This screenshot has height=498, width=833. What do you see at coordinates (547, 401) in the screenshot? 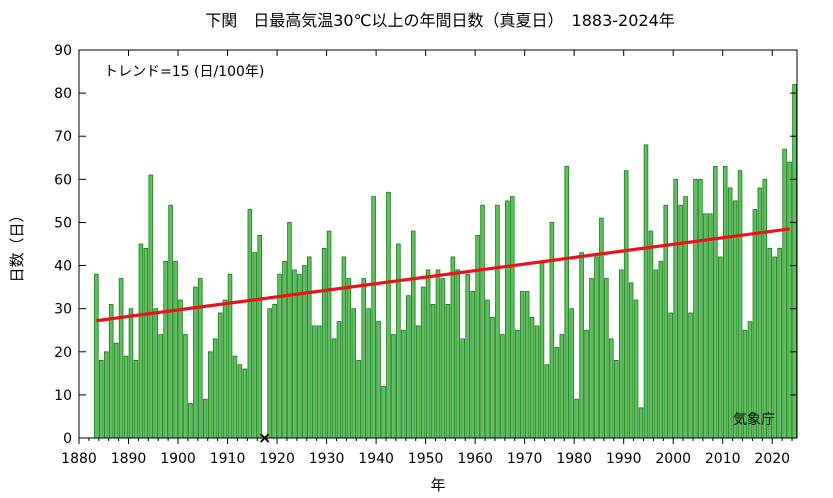
I see `bar-1974` at bounding box center [547, 401].